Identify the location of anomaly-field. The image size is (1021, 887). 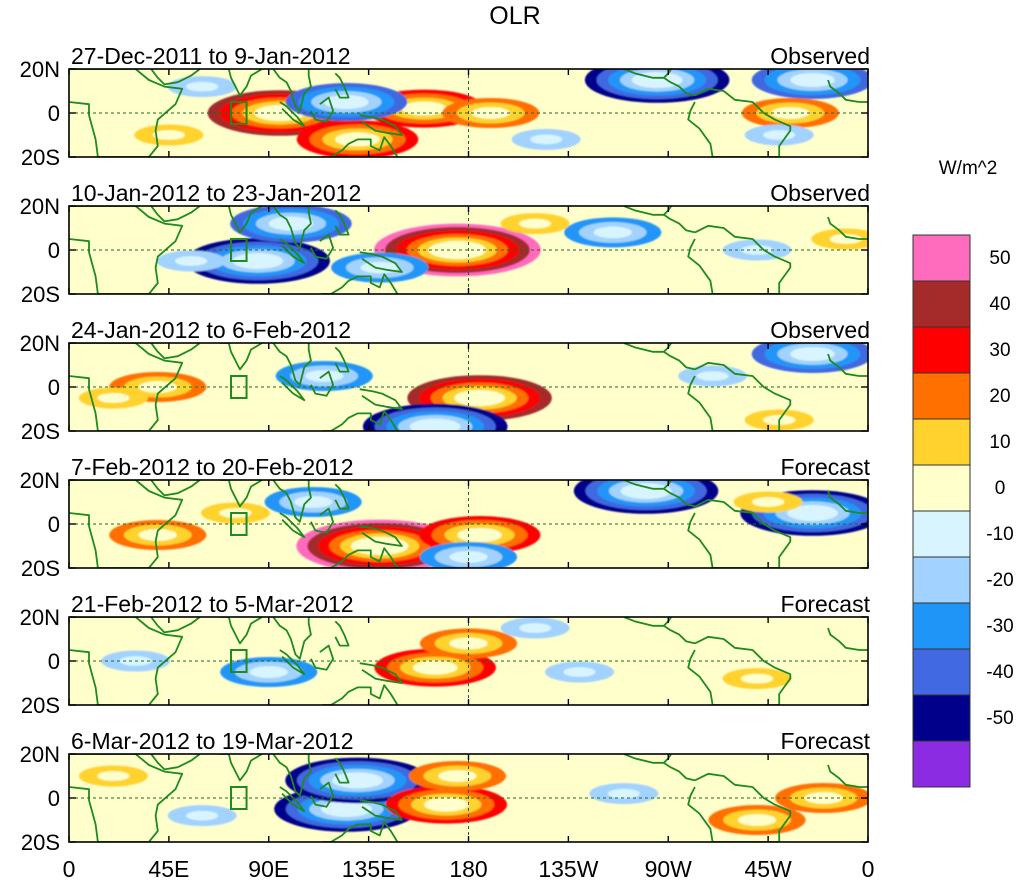
(474, 653).